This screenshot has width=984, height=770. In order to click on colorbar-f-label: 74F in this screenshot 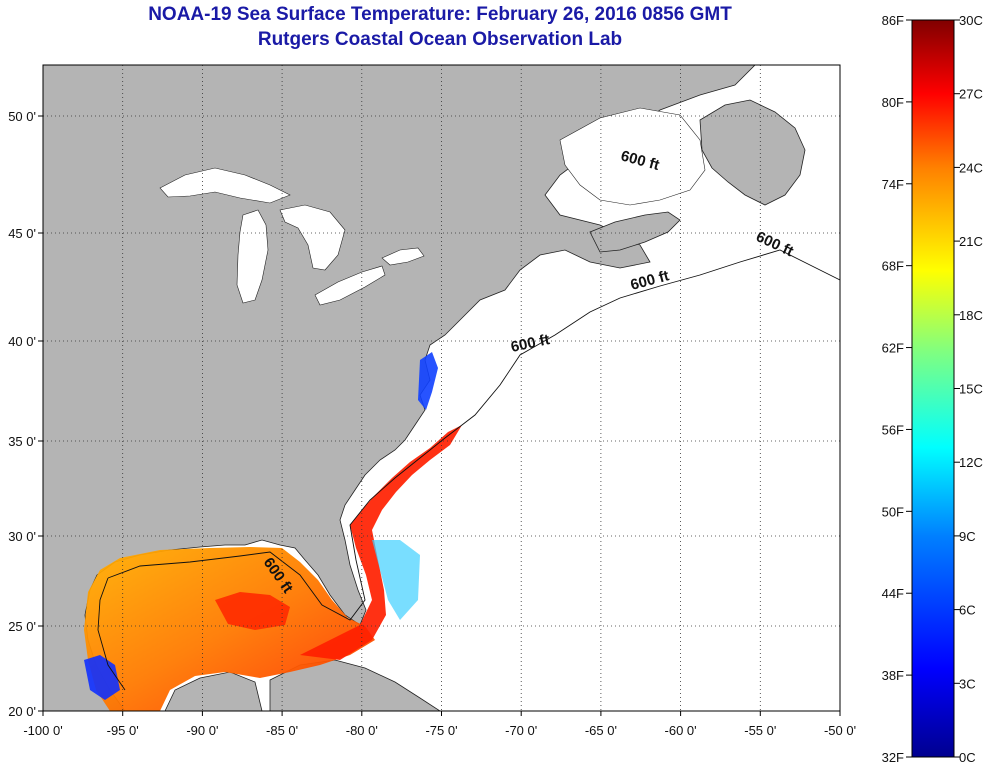, I will do `click(893, 184)`.